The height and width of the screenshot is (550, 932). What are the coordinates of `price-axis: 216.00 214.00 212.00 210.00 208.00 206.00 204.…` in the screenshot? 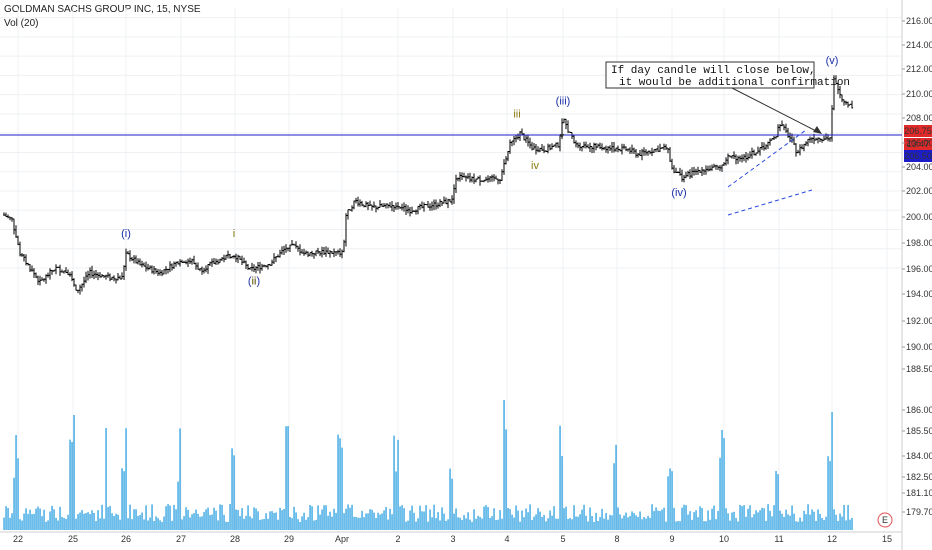 It's located at (917, 266).